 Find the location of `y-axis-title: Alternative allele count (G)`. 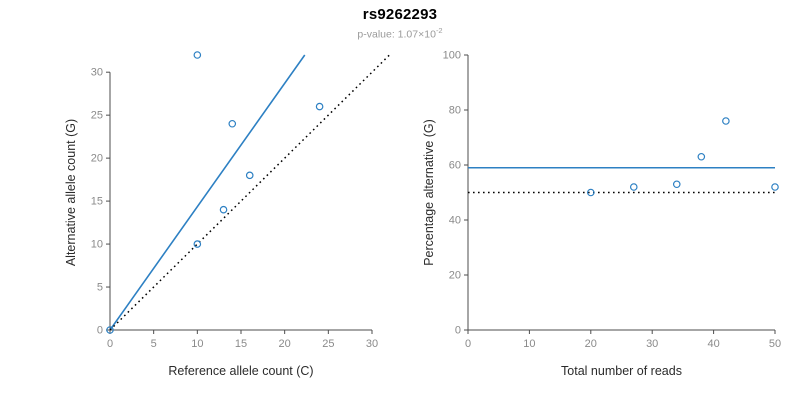

y-axis-title: Alternative allele count (G) is located at coordinates (71, 192).